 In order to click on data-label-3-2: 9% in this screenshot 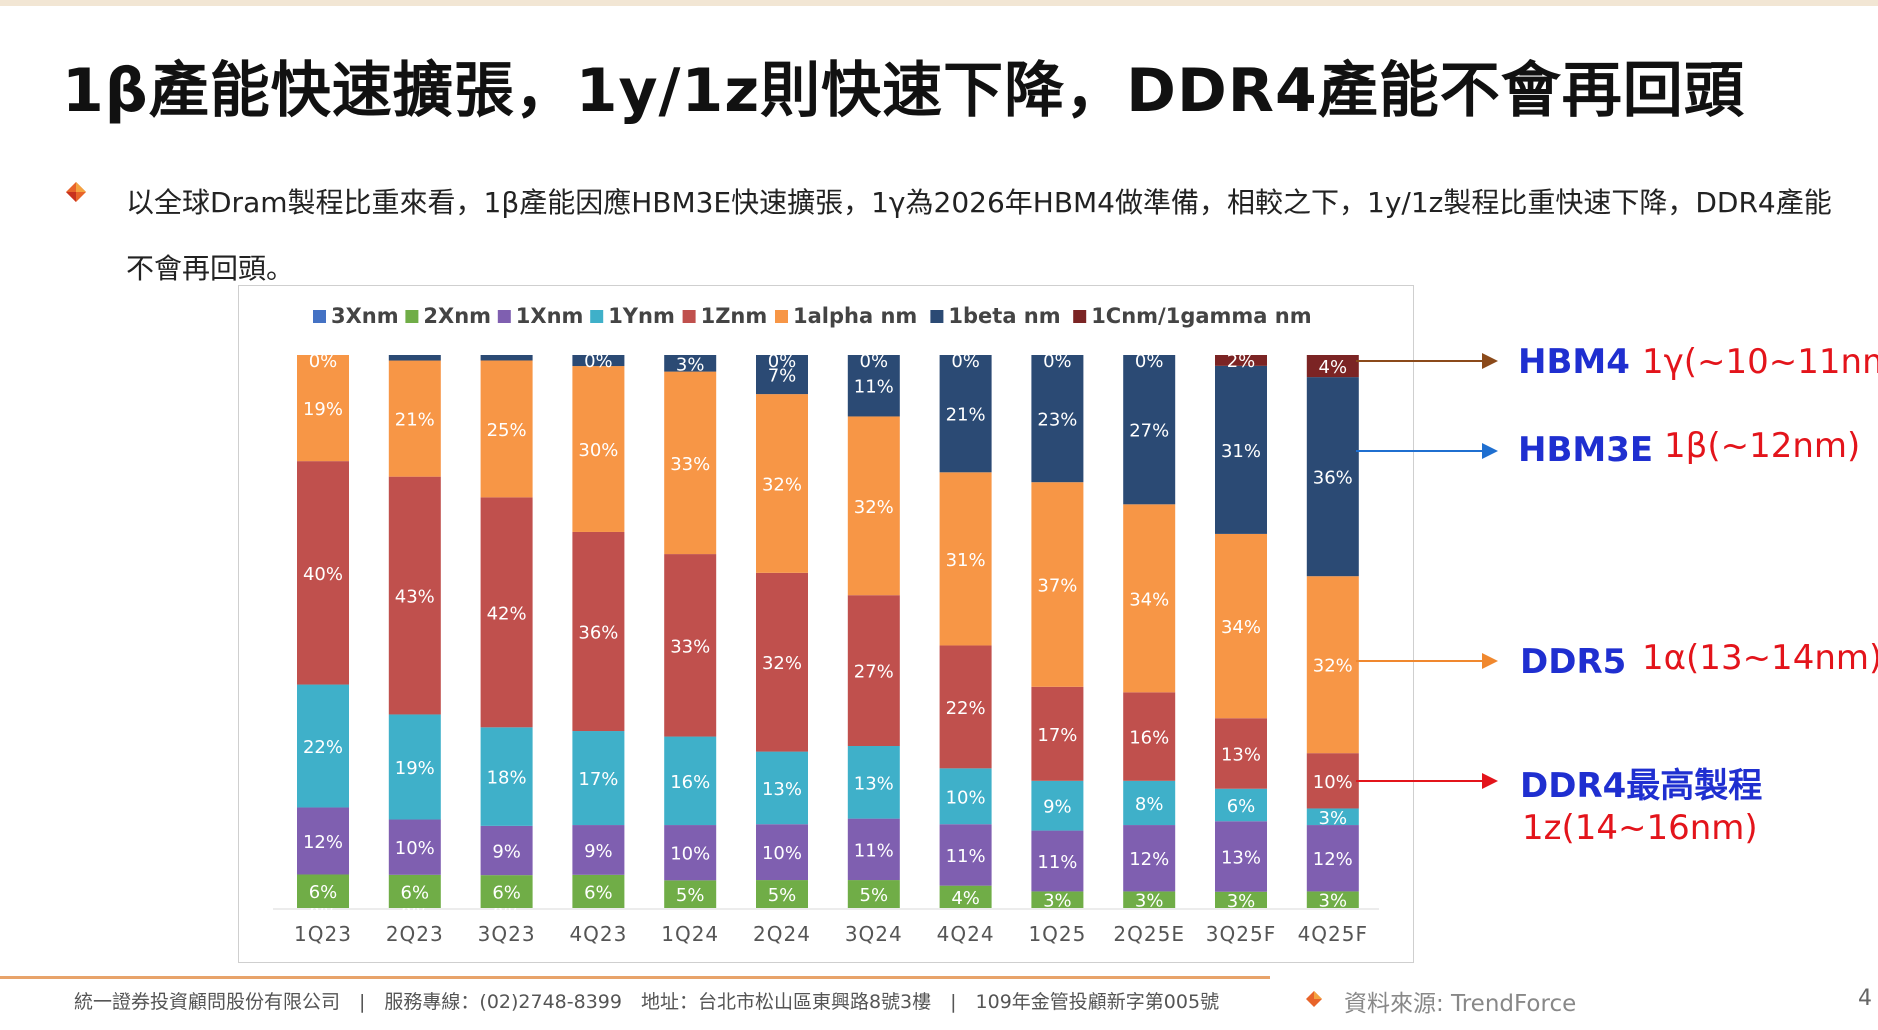, I will do `click(598, 851)`.